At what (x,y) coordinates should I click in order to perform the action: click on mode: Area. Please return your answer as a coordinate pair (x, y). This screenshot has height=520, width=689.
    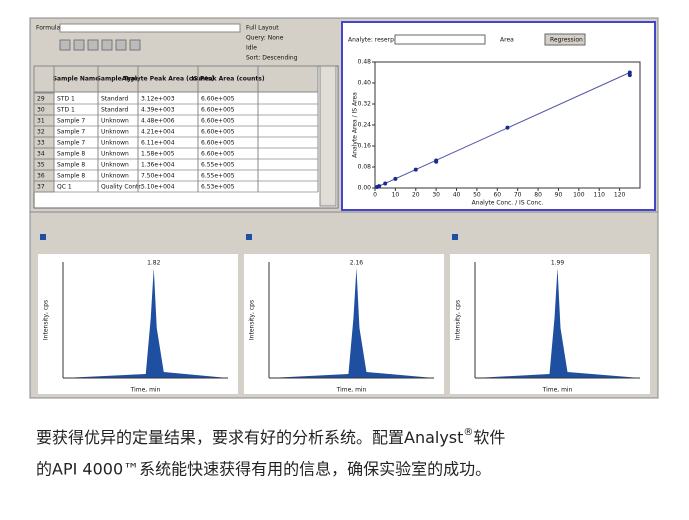
    Looking at the image, I should click on (507, 40).